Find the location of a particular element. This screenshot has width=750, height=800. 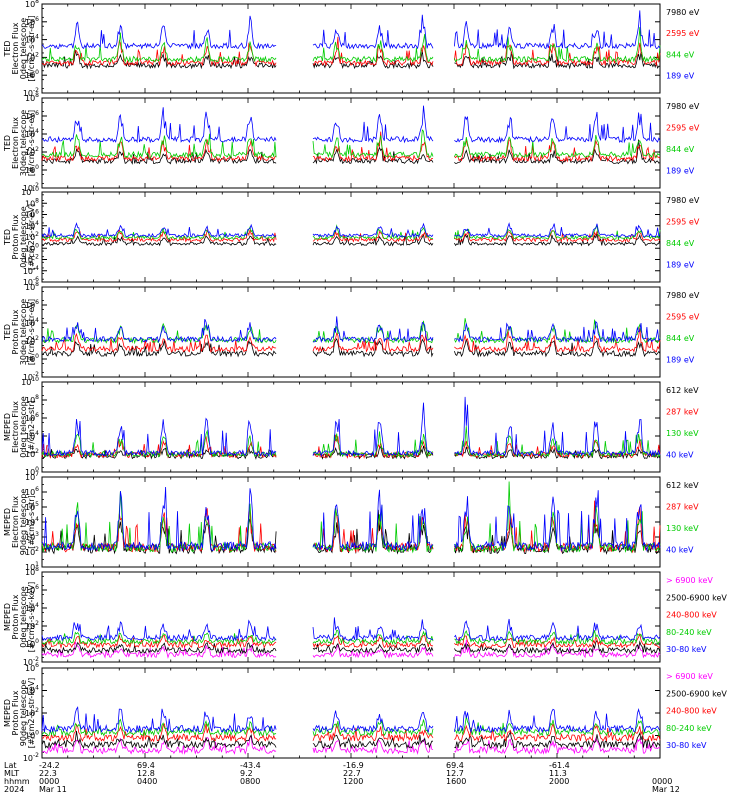

x-row-label: hhmm is located at coordinates (17, 781).